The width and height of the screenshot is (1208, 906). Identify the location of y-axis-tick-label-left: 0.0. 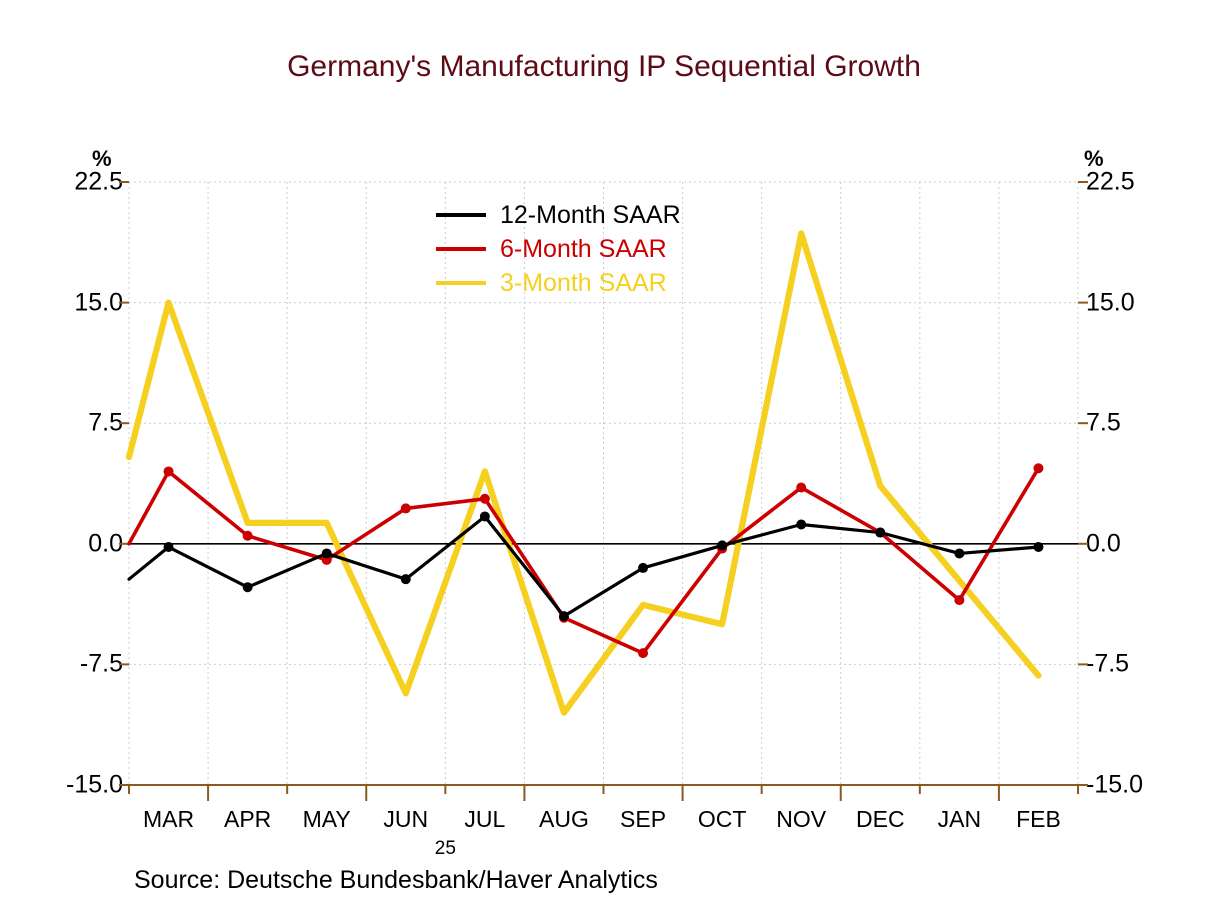
(105, 543).